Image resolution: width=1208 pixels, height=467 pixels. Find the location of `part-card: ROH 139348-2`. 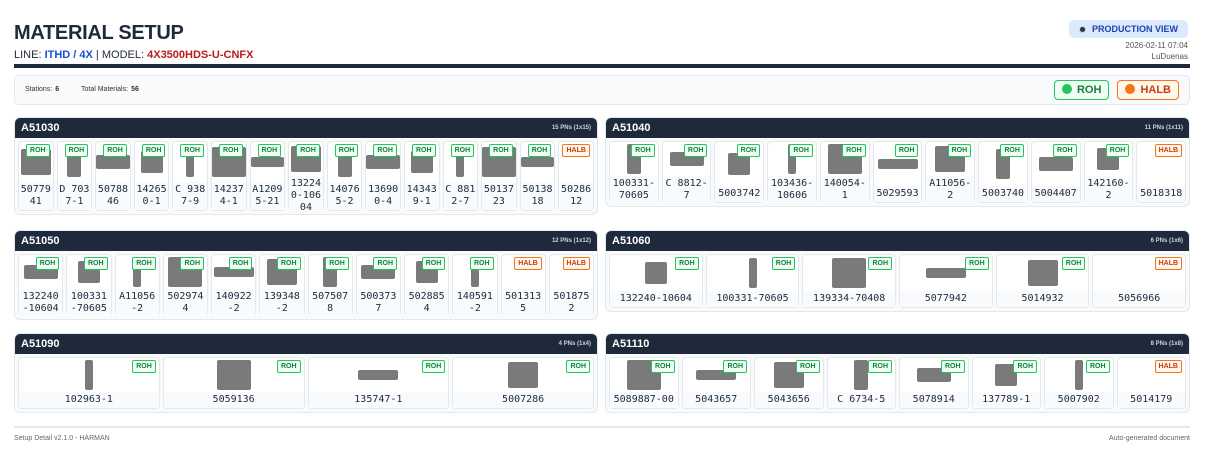

part-card: ROH 139348-2 is located at coordinates (282, 285).